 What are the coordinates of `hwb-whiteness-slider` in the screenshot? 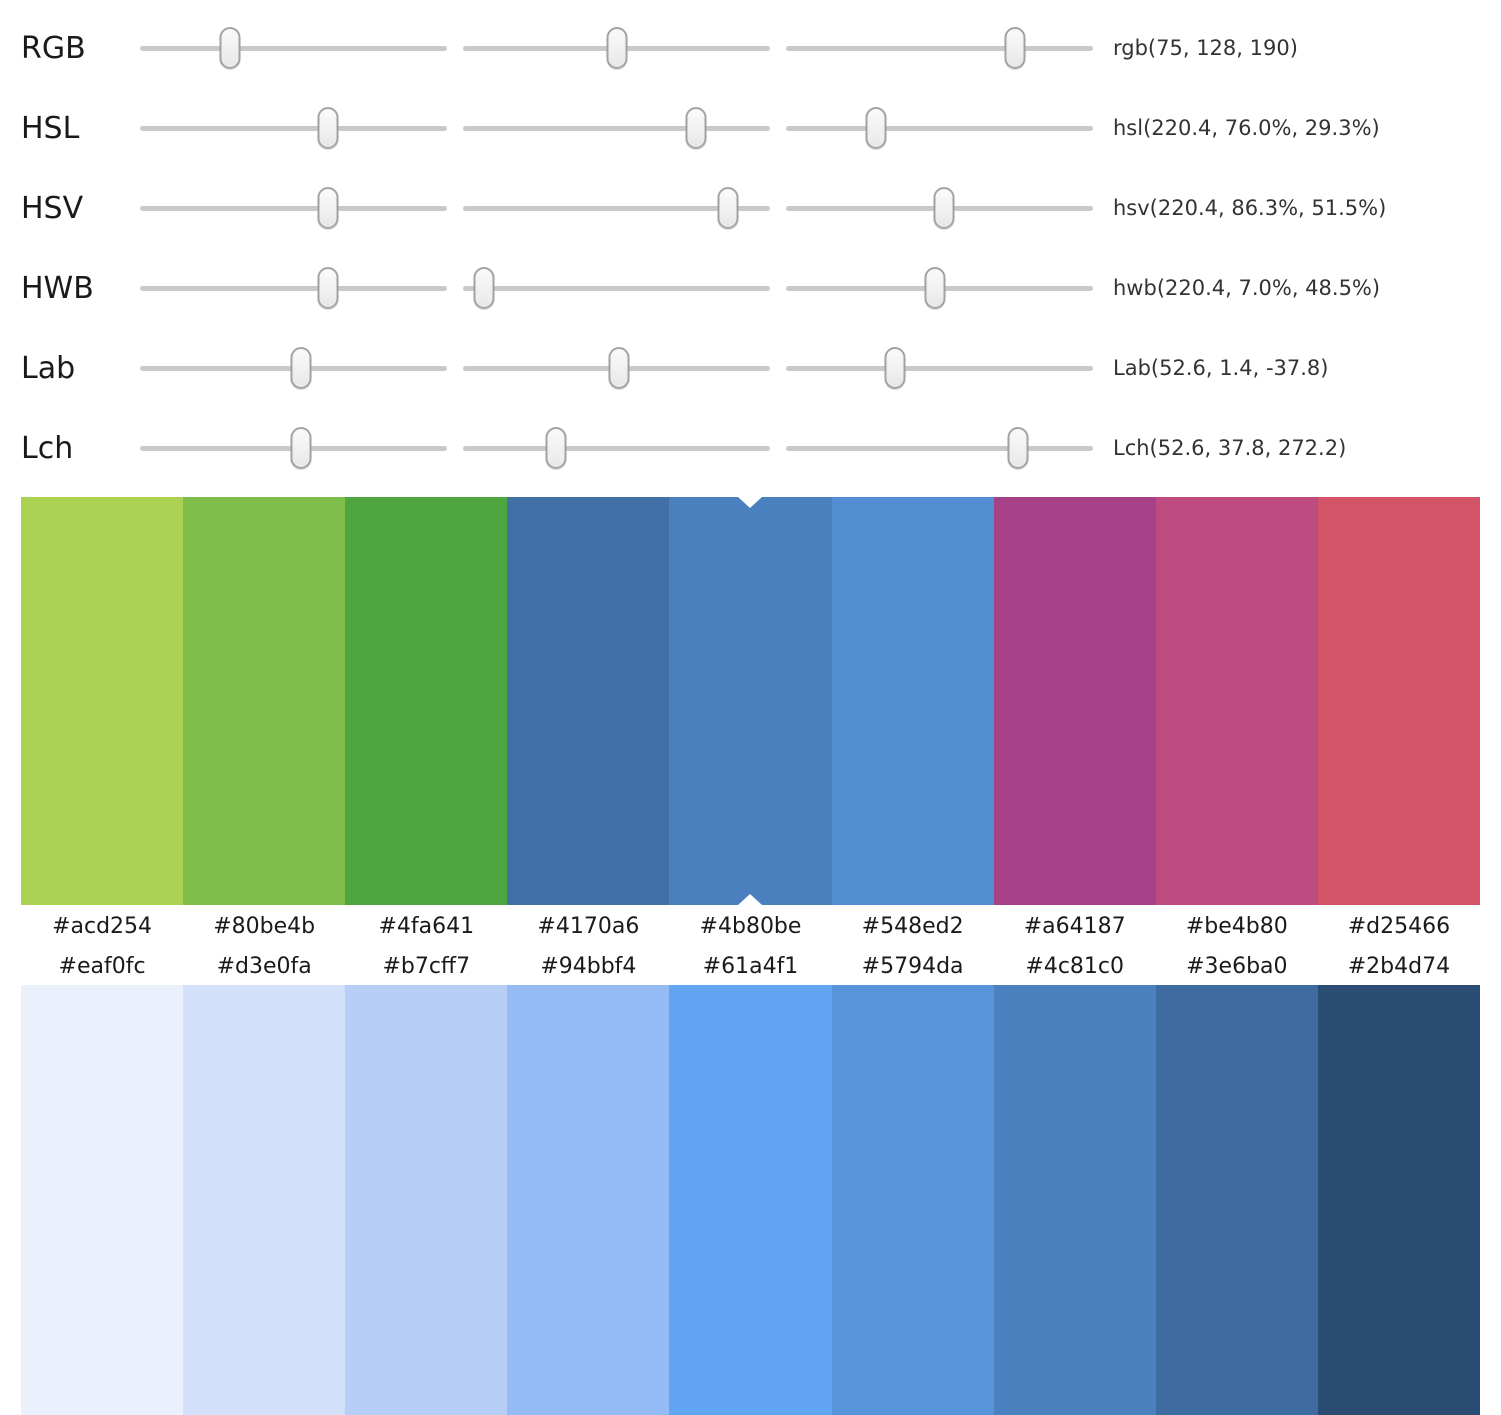 It's located at (616, 288).